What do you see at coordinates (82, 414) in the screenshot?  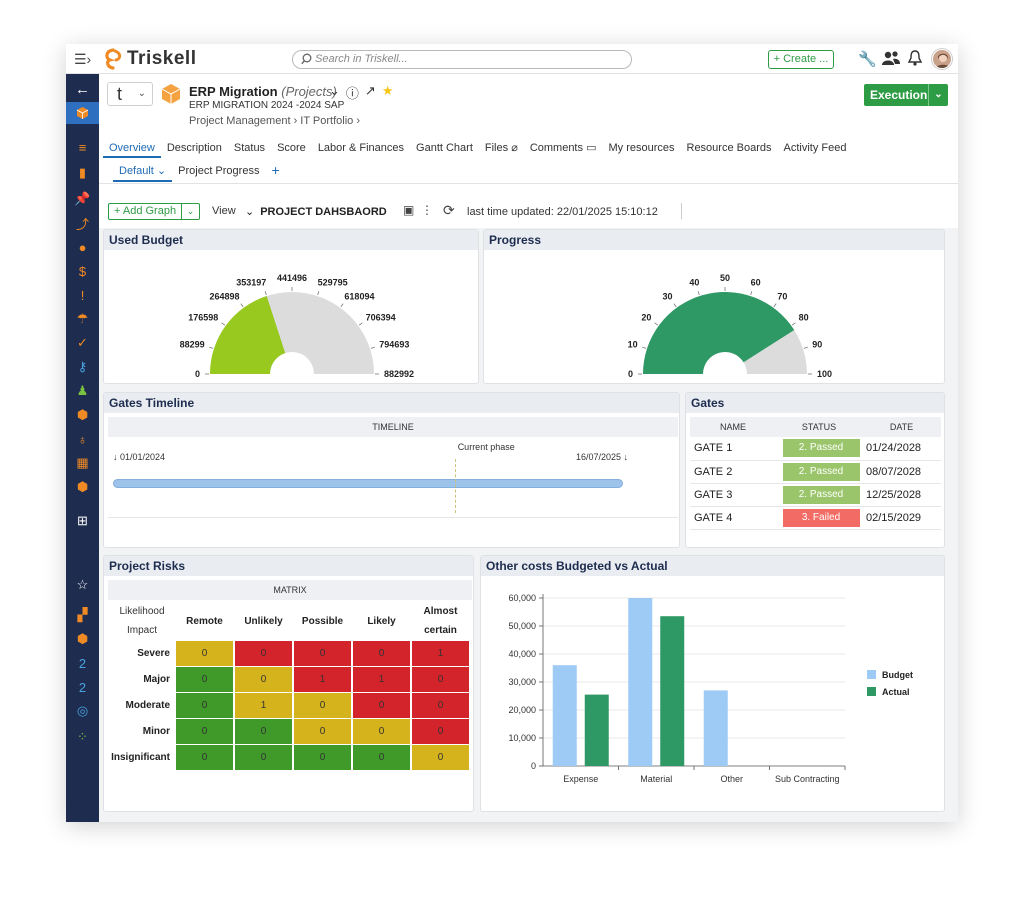 I see `box-icon: ⬢` at bounding box center [82, 414].